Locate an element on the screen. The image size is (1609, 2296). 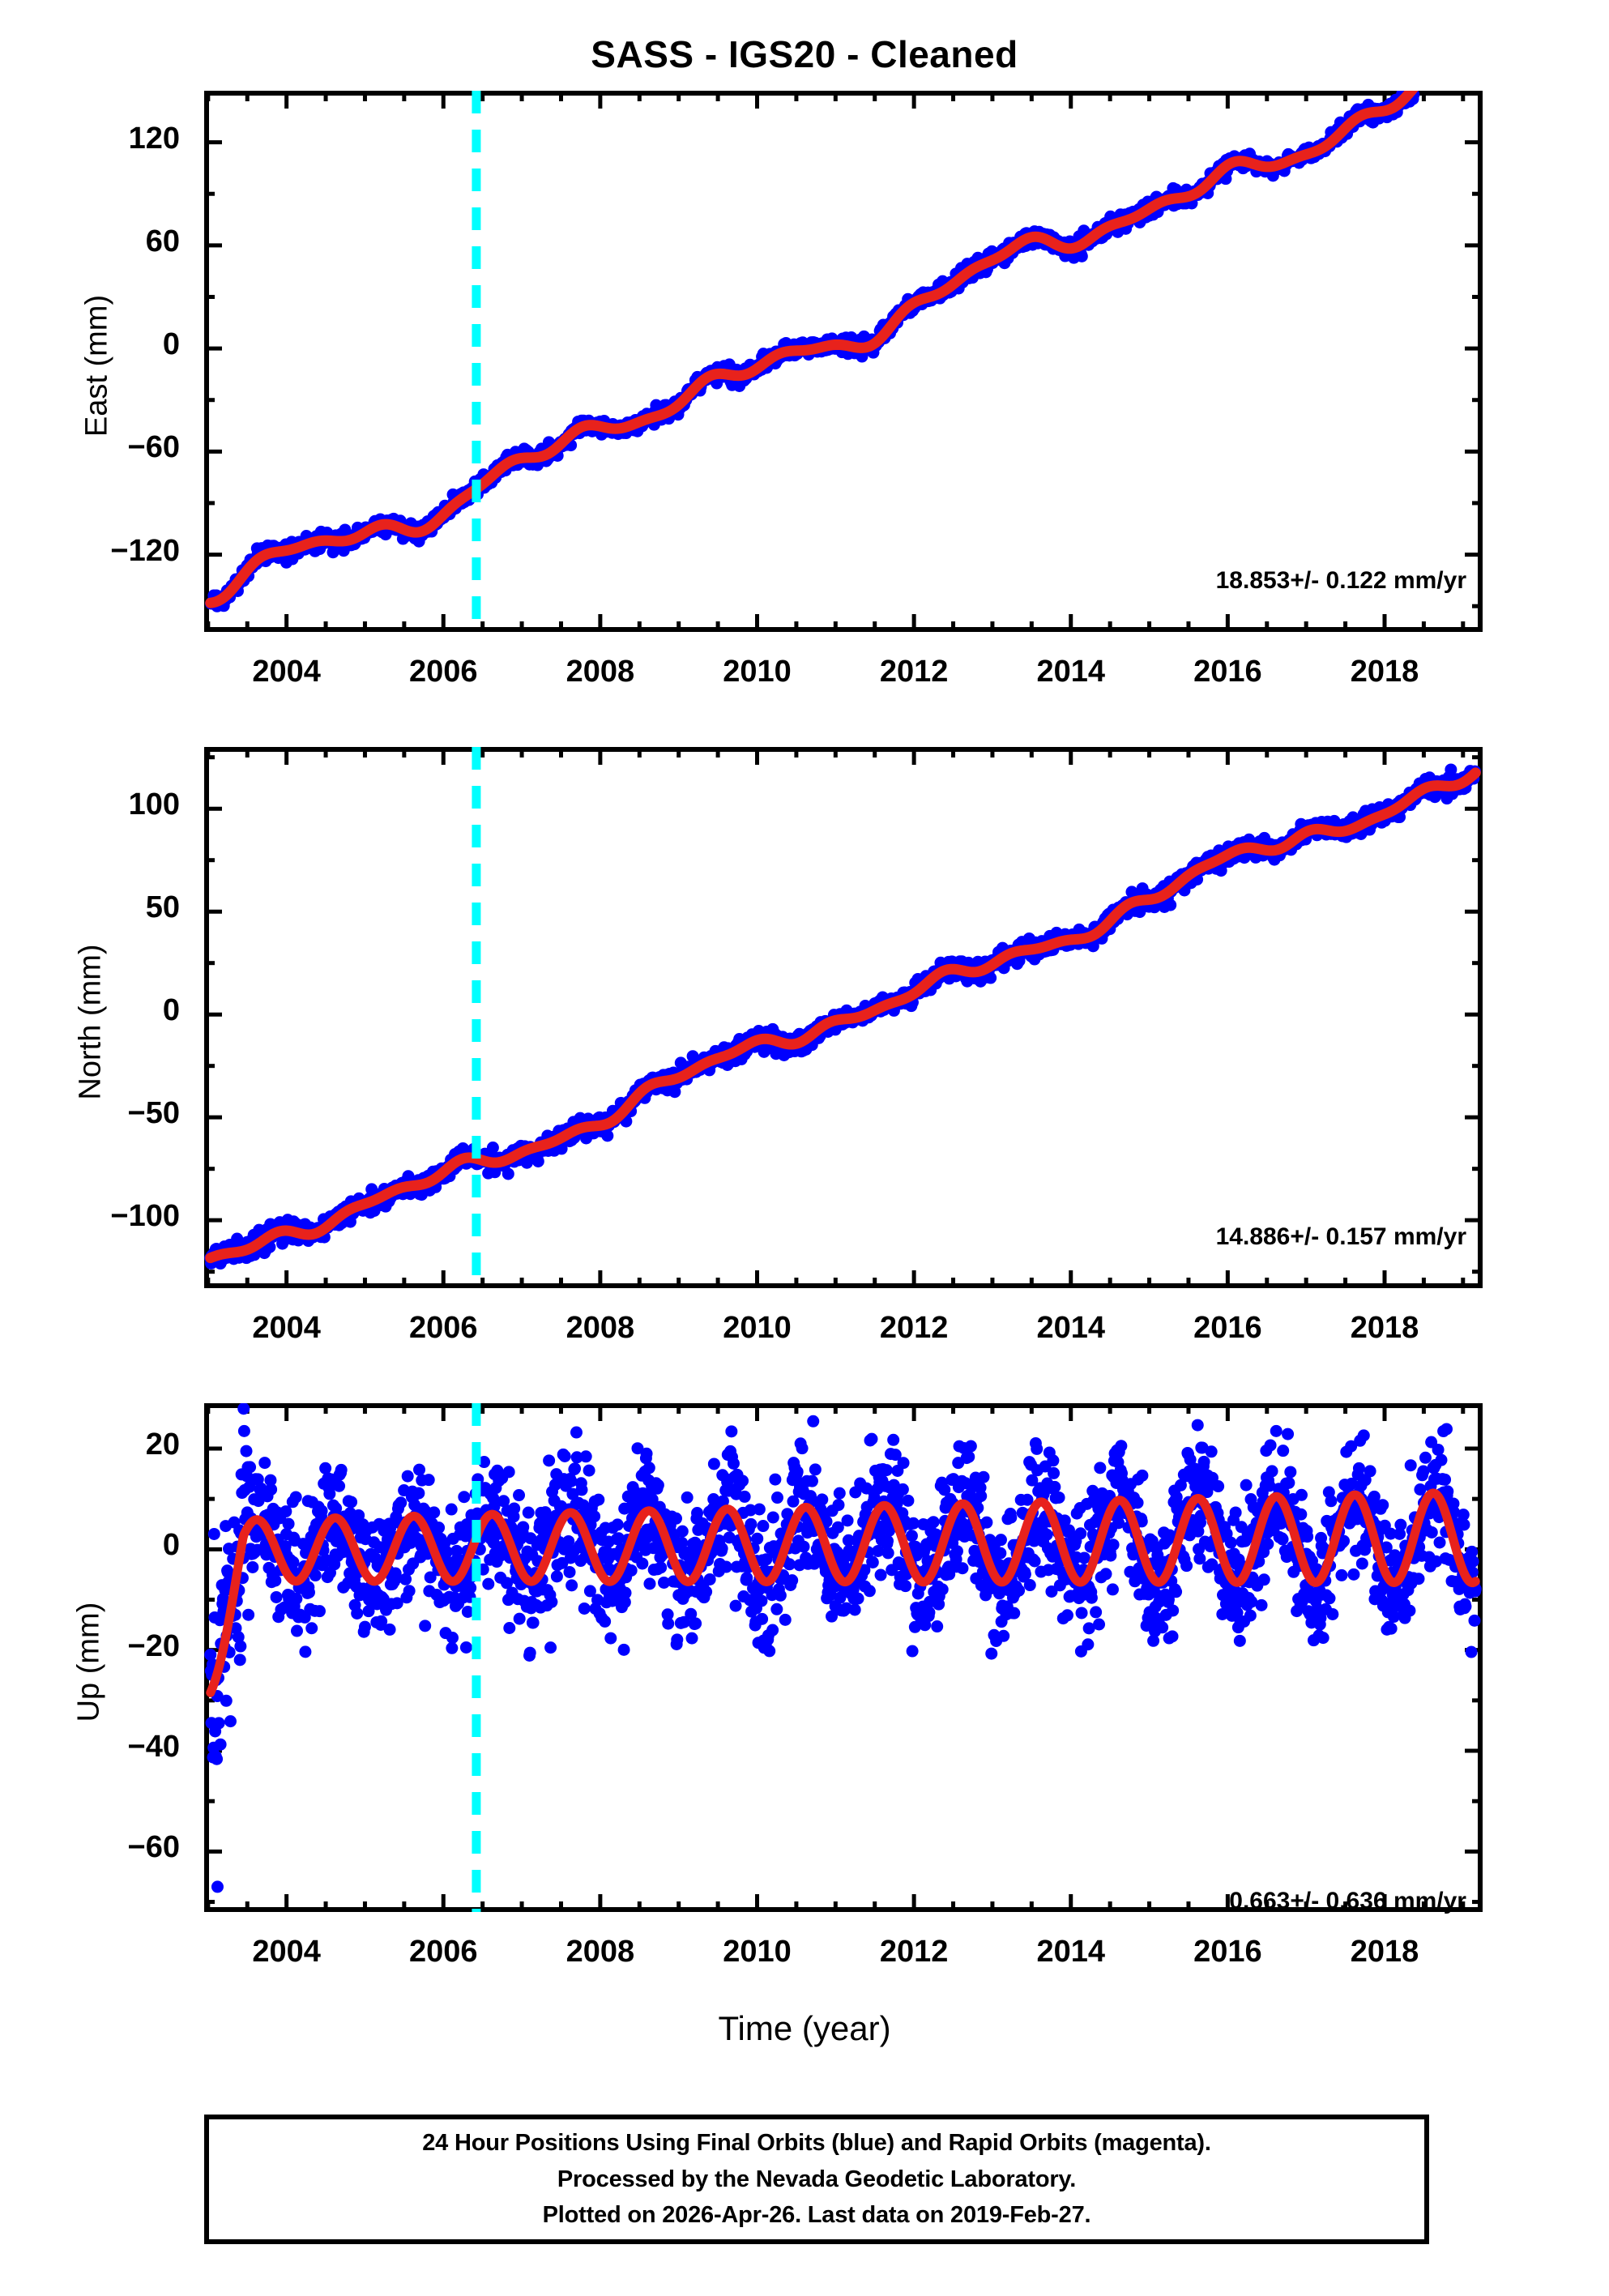
east-x-tick-2008: 2008 is located at coordinates (600, 672).